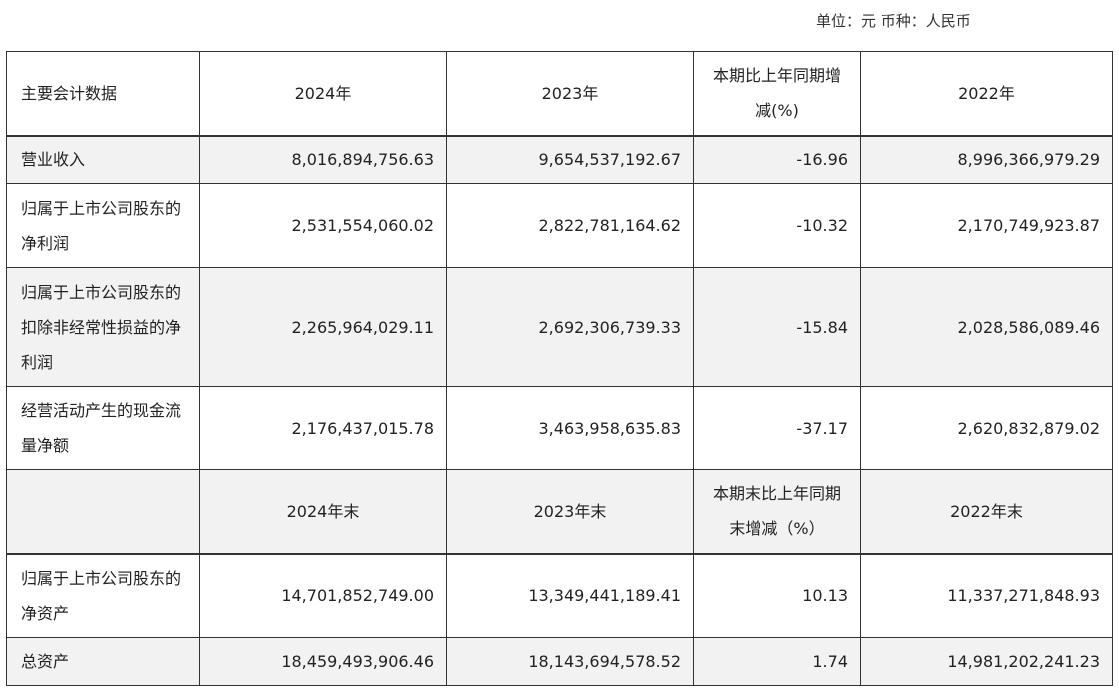  What do you see at coordinates (103, 159) in the screenshot?
I see `row-label: 营业收入` at bounding box center [103, 159].